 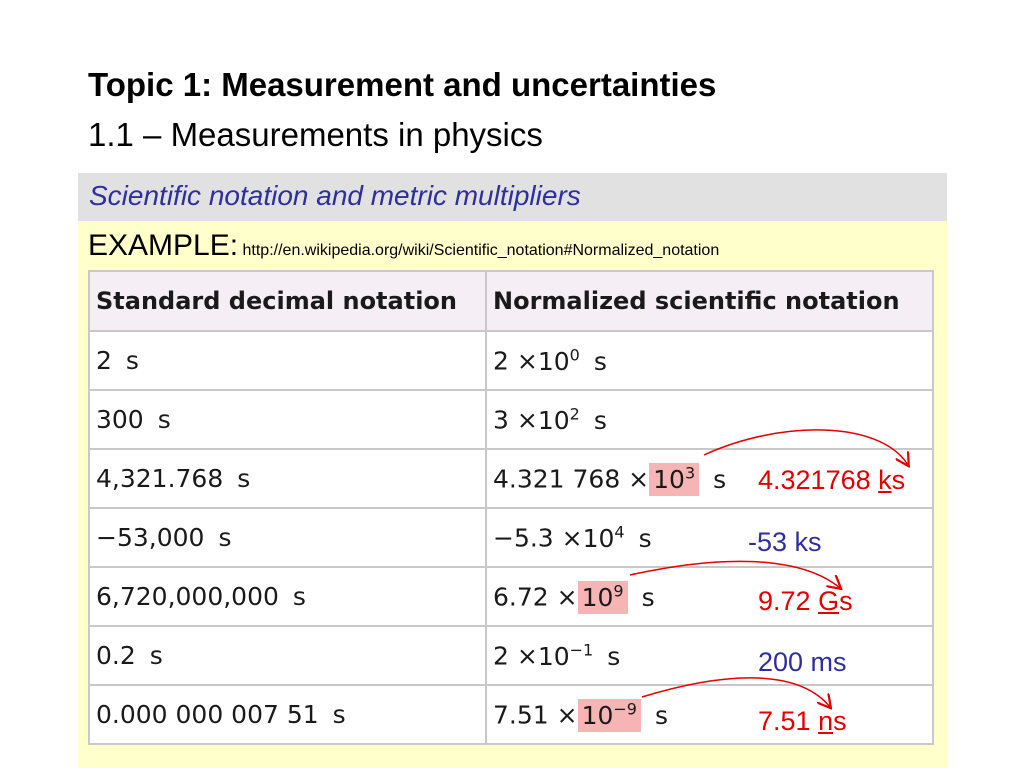 What do you see at coordinates (709, 360) in the screenshot?
I see `cell-scientific: 2 ×100 s` at bounding box center [709, 360].